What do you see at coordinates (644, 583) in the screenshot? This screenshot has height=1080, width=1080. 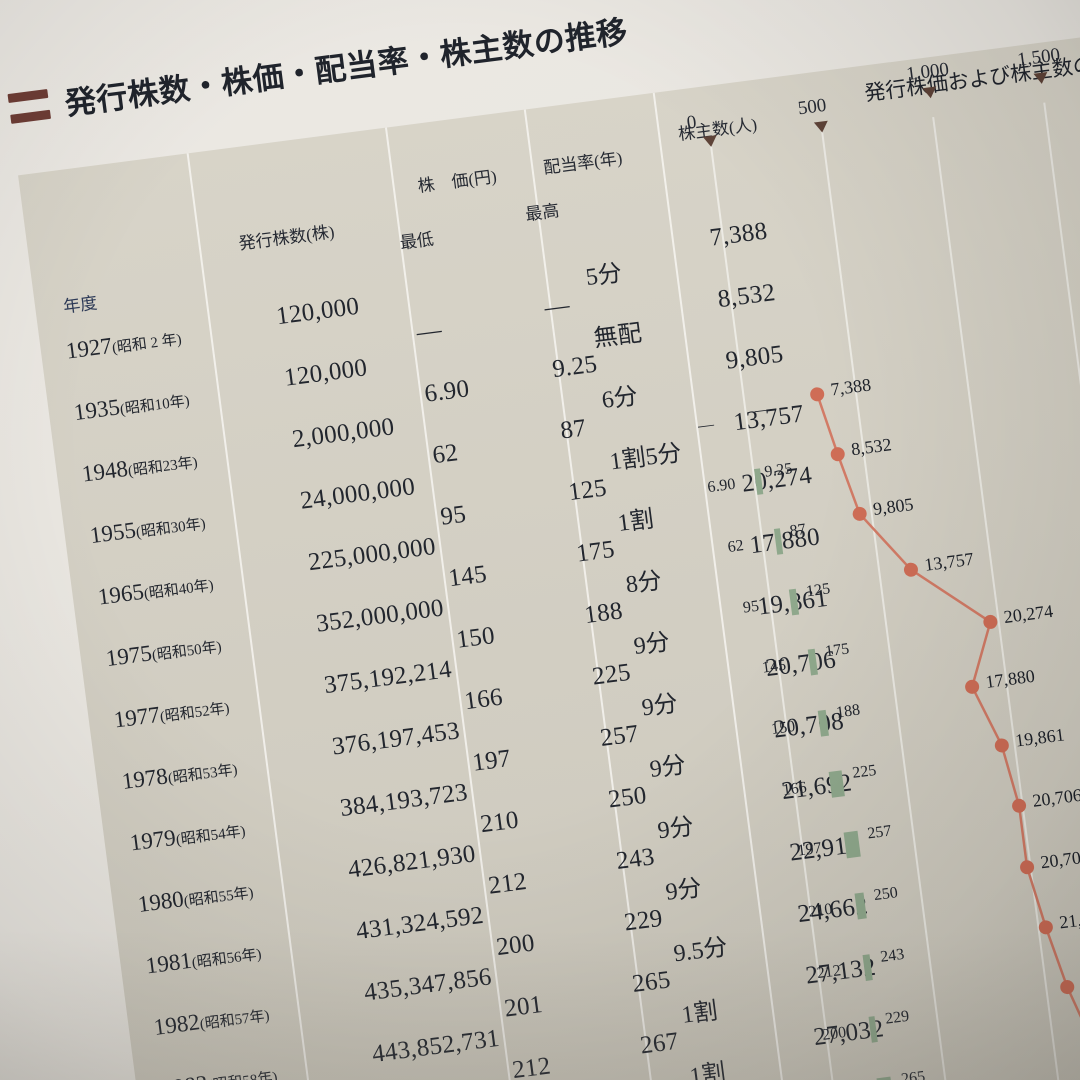 I see `table-row-dividend: 8分` at bounding box center [644, 583].